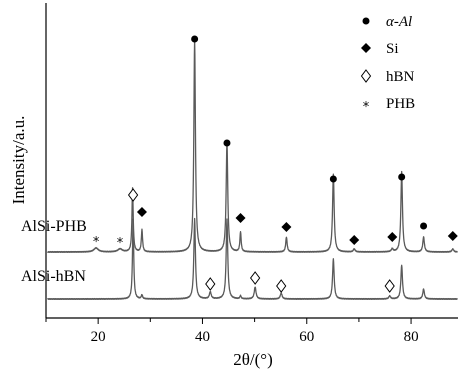 This screenshot has height=381, width=459. Describe the element at coordinates (98, 337) in the screenshot. I see `x-tick-label: 20` at that location.